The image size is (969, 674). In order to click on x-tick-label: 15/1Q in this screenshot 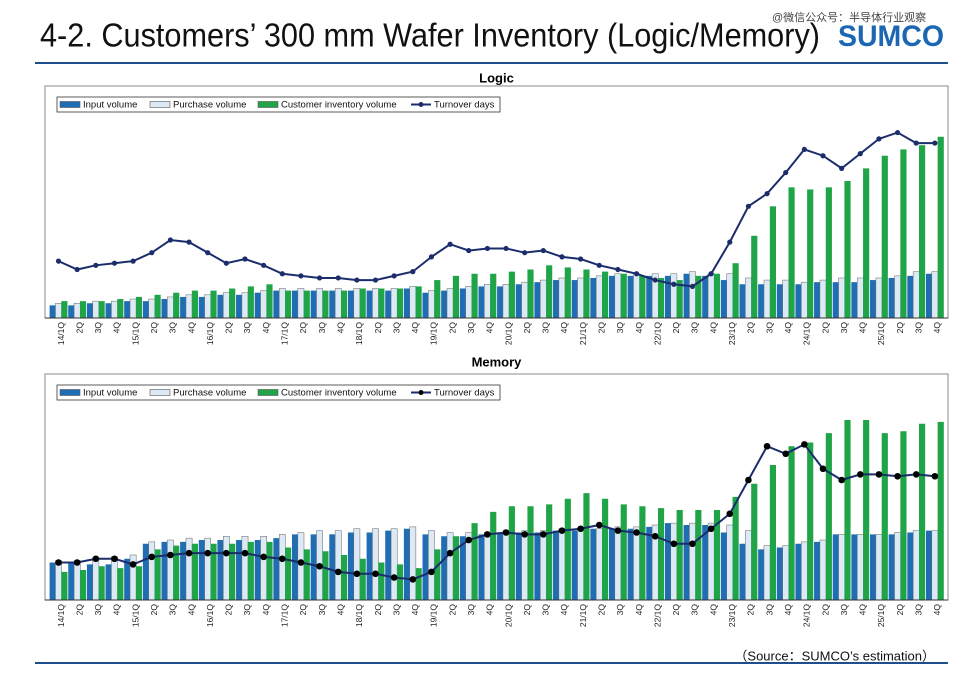, I will do `click(135, 616)`.